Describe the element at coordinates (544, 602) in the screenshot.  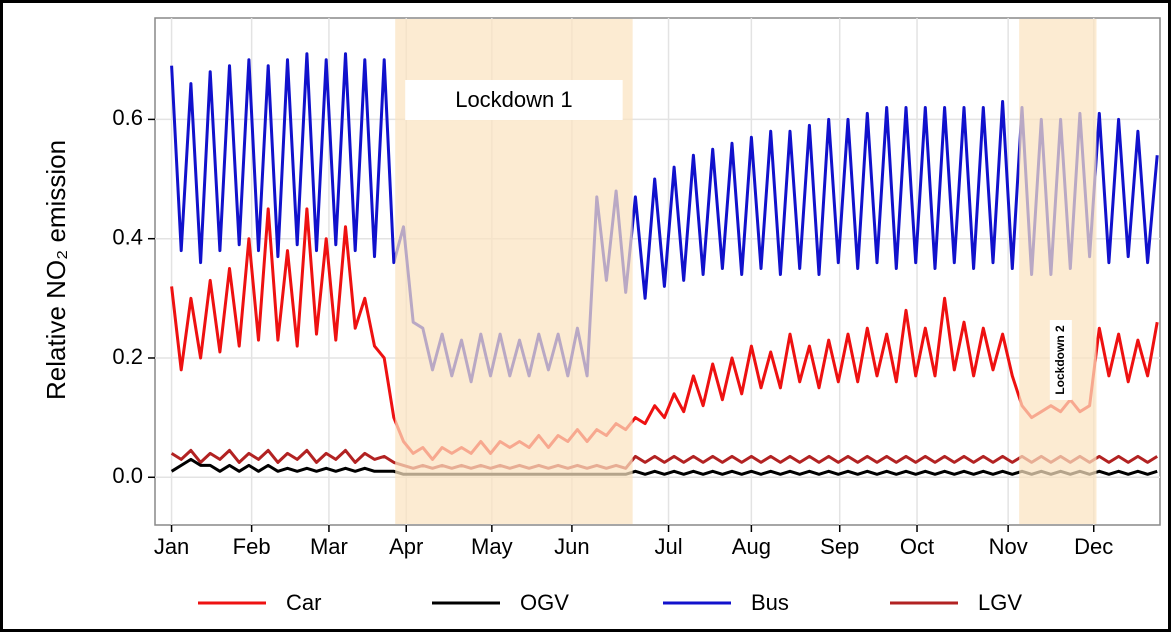
I see `legend-label: OGV` at that location.